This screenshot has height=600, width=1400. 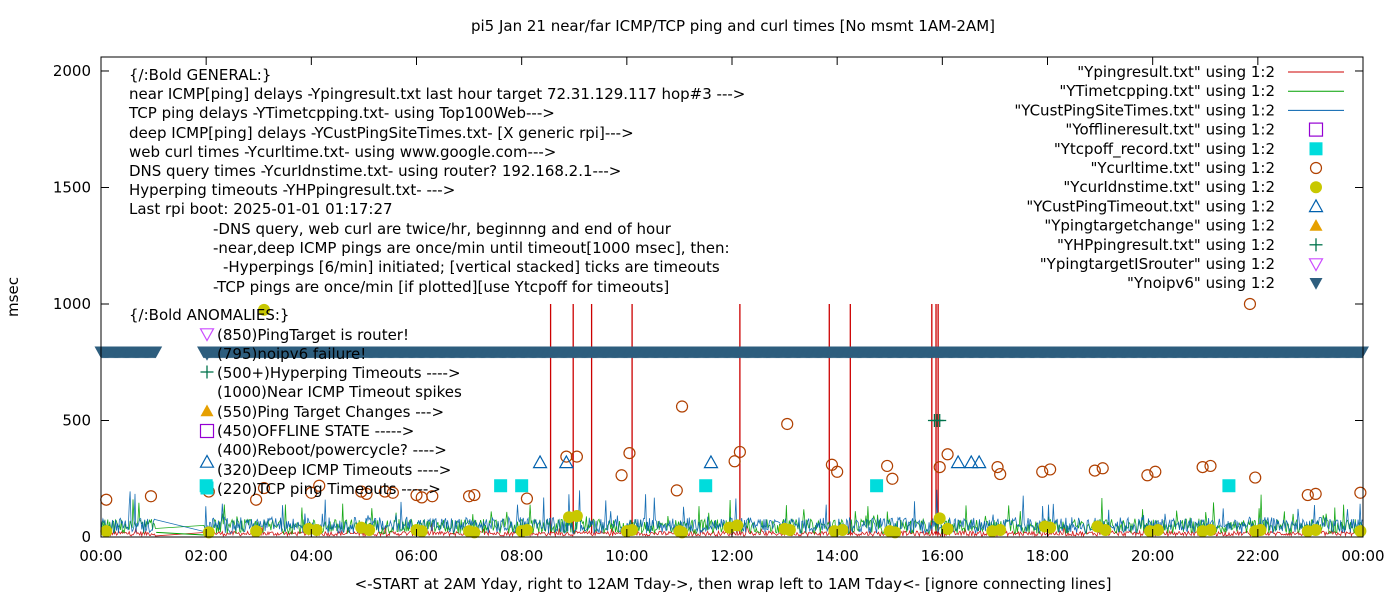 What do you see at coordinates (1152, 556) in the screenshot?
I see `x-tick-label: 20:00` at bounding box center [1152, 556].